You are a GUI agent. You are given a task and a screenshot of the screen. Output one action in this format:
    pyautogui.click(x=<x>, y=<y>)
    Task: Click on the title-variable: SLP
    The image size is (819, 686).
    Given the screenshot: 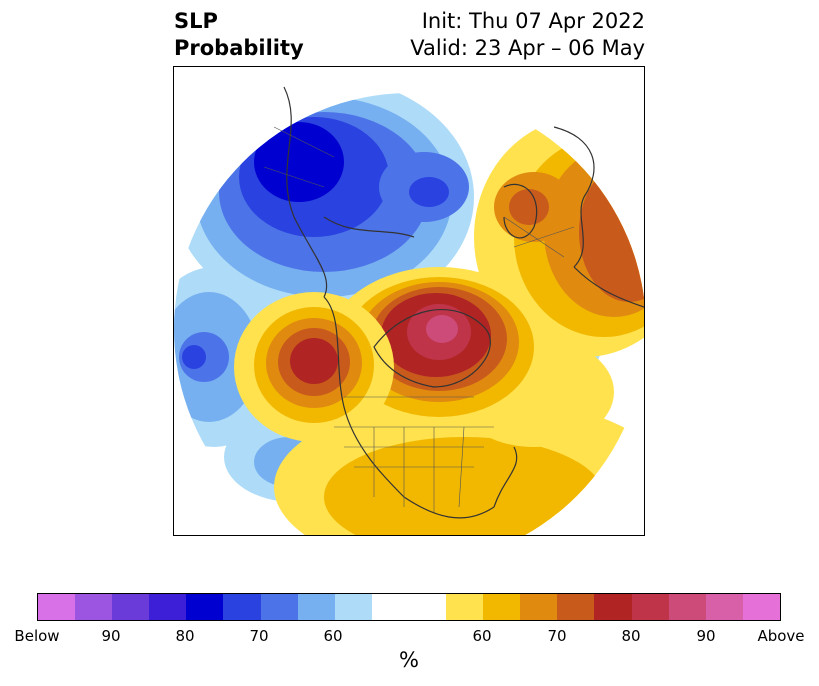 What is the action you would take?
    pyautogui.click(x=196, y=21)
    